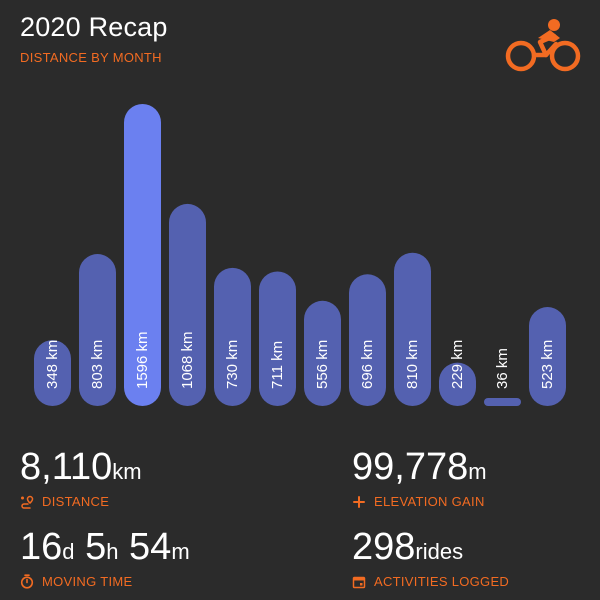  What do you see at coordinates (367, 364) in the screenshot?
I see `bar-label-8: 696 km` at bounding box center [367, 364].